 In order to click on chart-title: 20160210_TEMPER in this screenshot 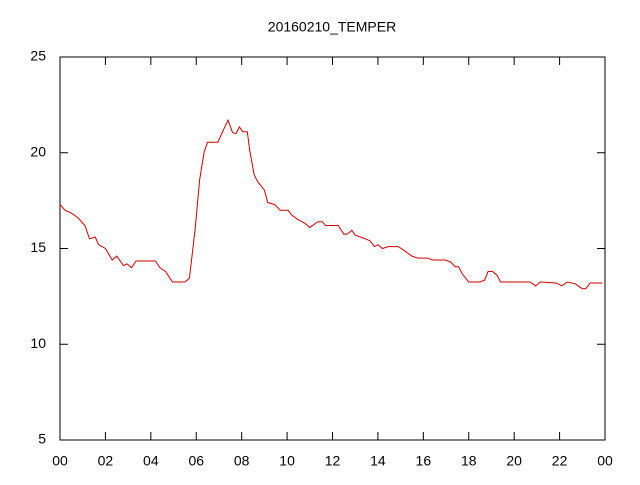, I will do `click(332, 27)`.